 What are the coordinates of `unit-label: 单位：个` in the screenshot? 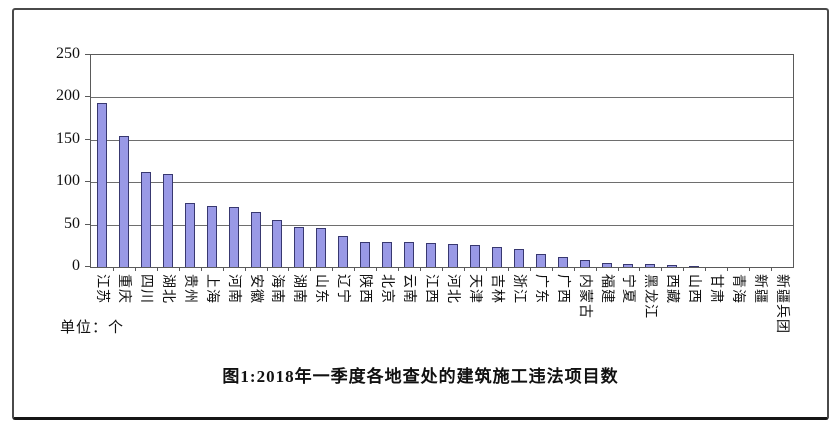 It's located at (92, 328).